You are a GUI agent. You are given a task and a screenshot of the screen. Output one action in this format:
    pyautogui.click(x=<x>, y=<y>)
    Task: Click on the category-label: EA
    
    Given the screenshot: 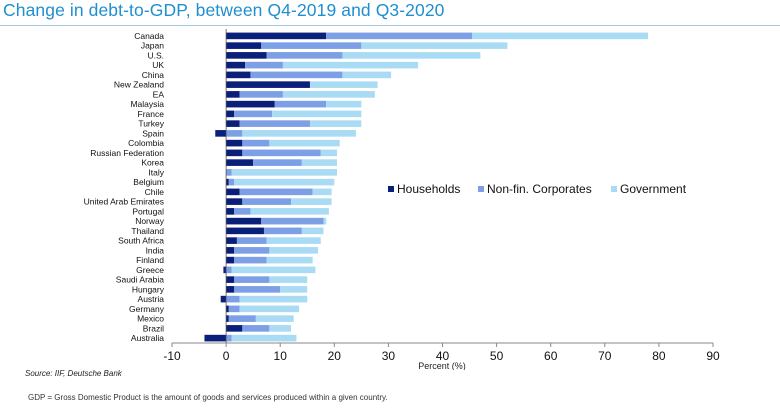 What is the action you would take?
    pyautogui.click(x=159, y=94)
    